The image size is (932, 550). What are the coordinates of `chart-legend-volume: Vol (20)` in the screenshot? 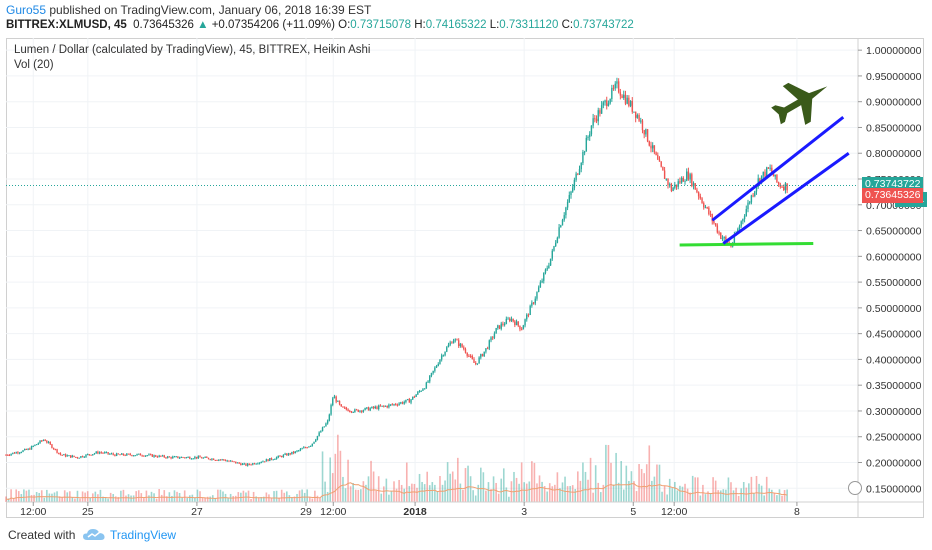 It's located at (34, 65).